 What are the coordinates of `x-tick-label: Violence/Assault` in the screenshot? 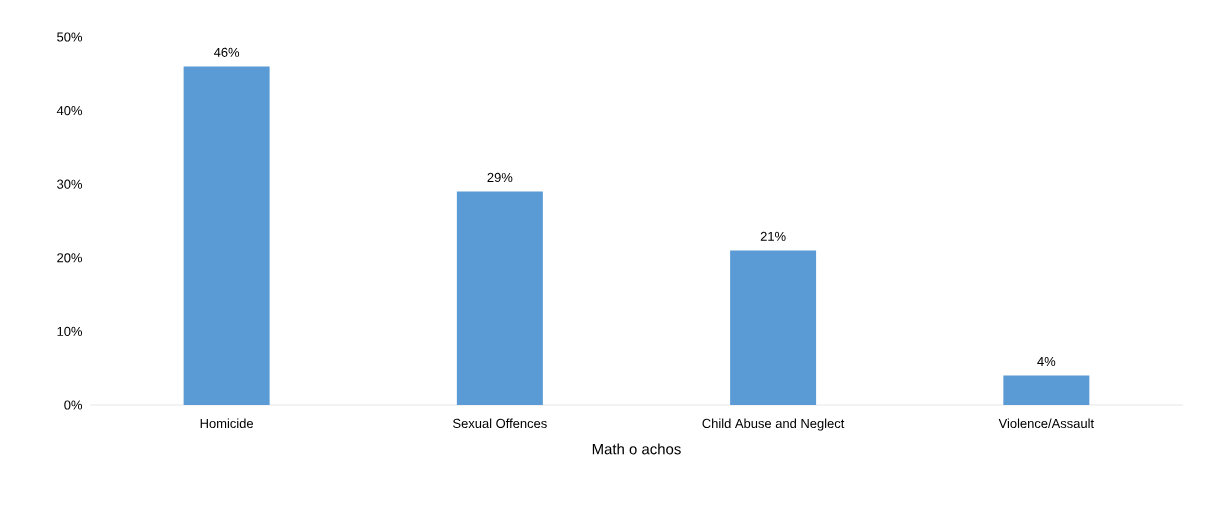 It's located at (1046, 423).